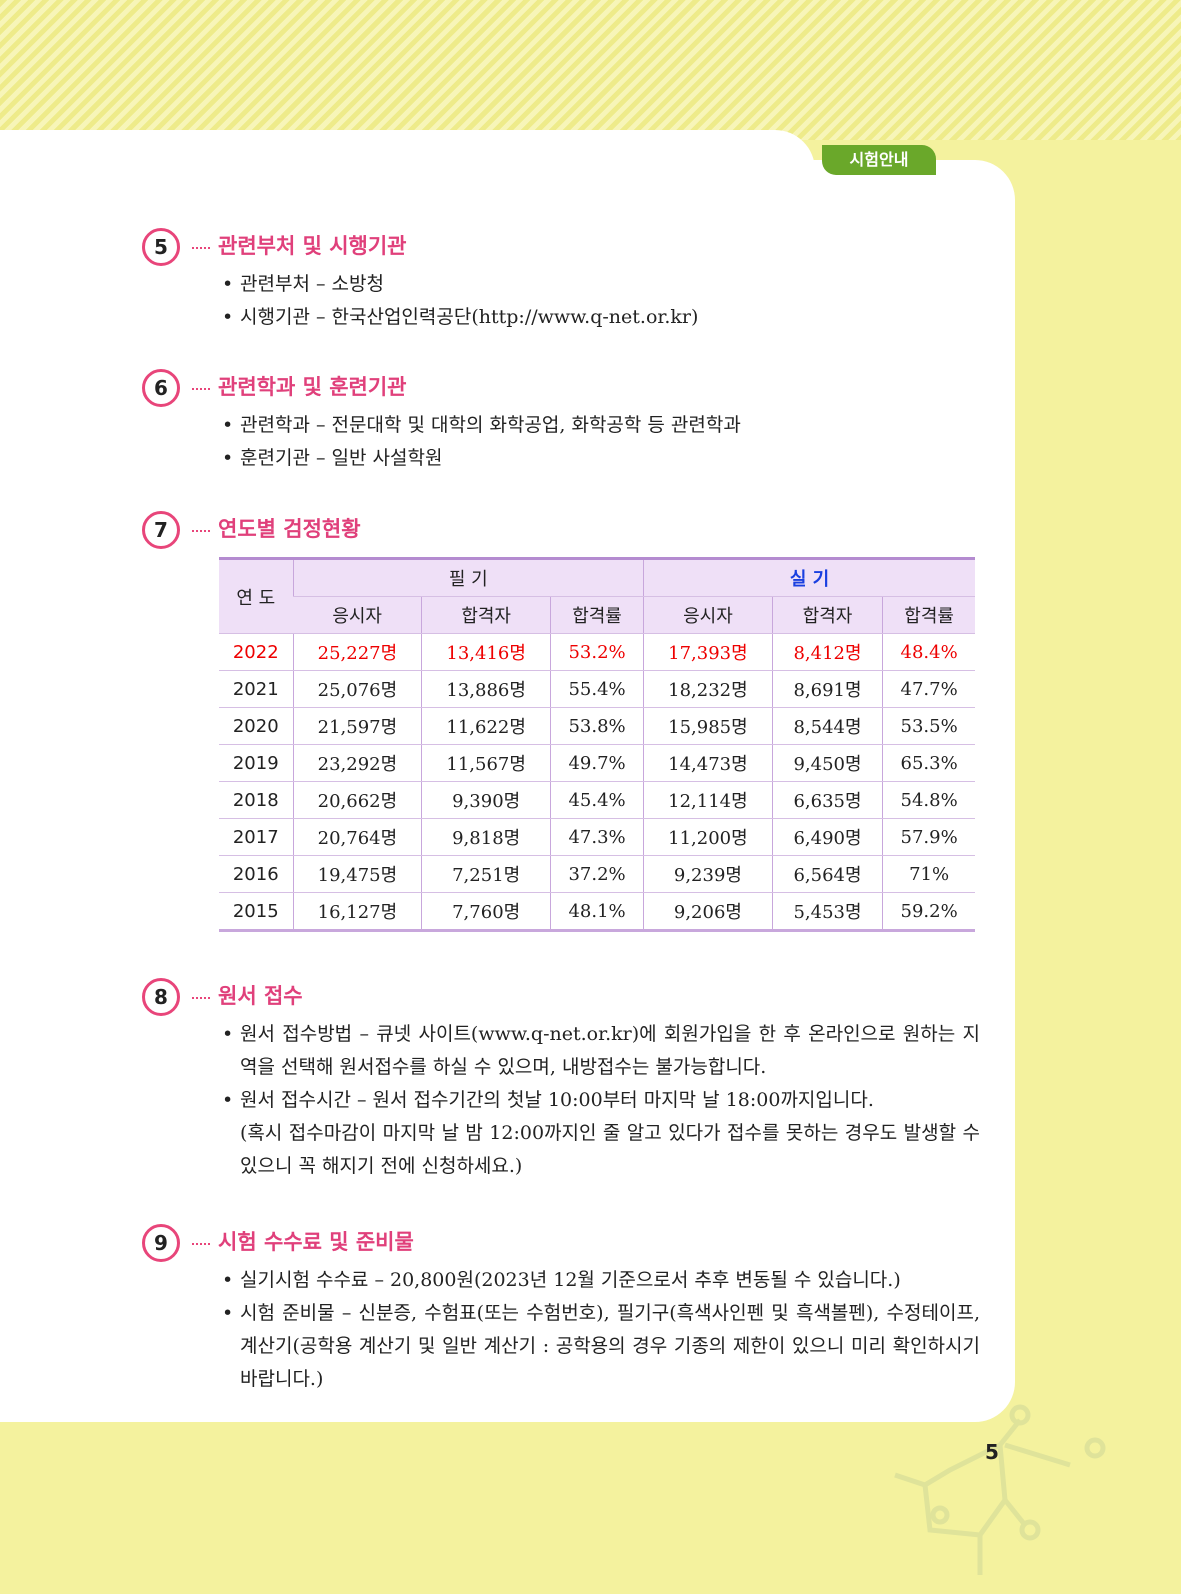  Describe the element at coordinates (1000, 1489) in the screenshot. I see `molecule-decoration` at that location.